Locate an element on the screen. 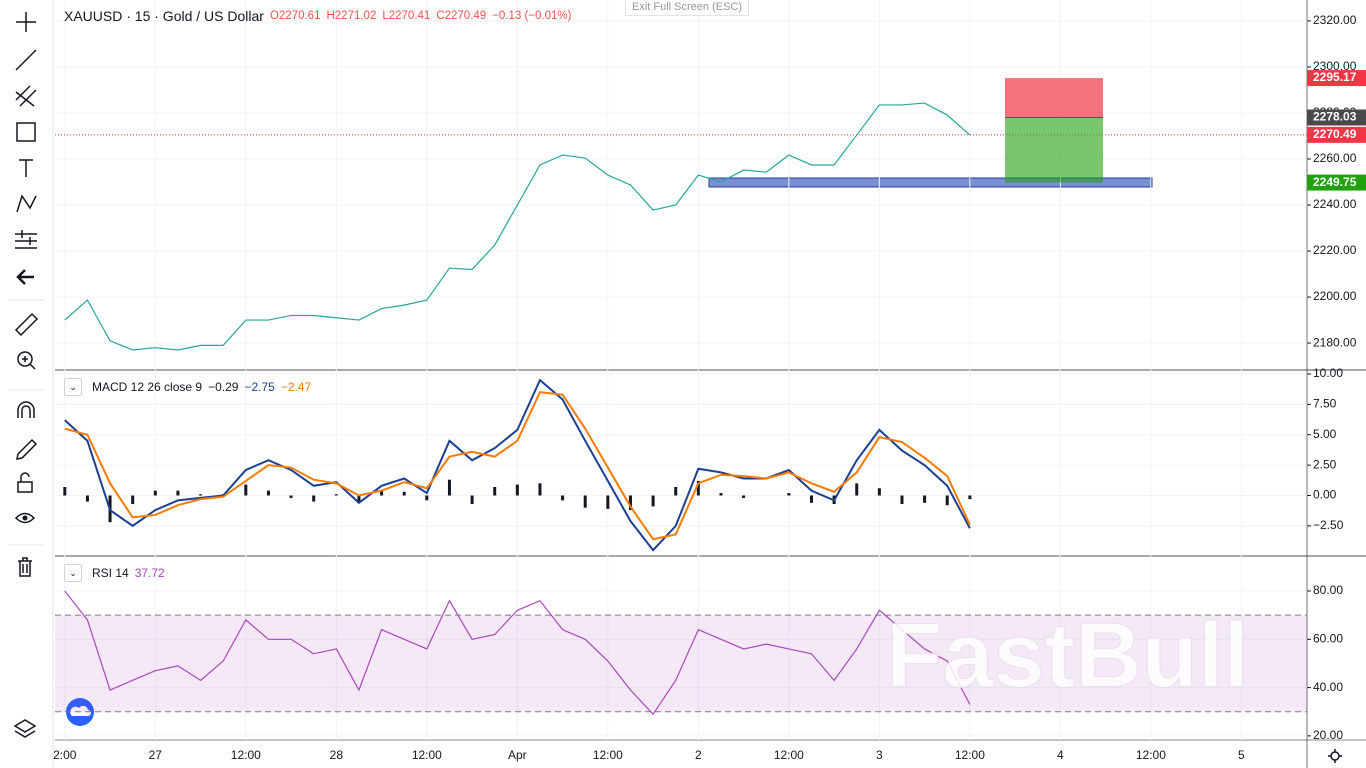  watermark: FastBull is located at coordinates (1067, 655).